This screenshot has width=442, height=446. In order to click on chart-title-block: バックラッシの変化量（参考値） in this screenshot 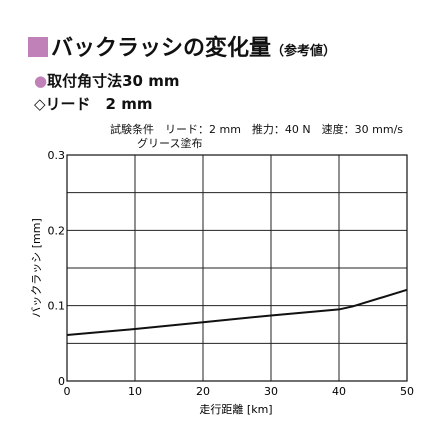, I will do `click(182, 46)`.